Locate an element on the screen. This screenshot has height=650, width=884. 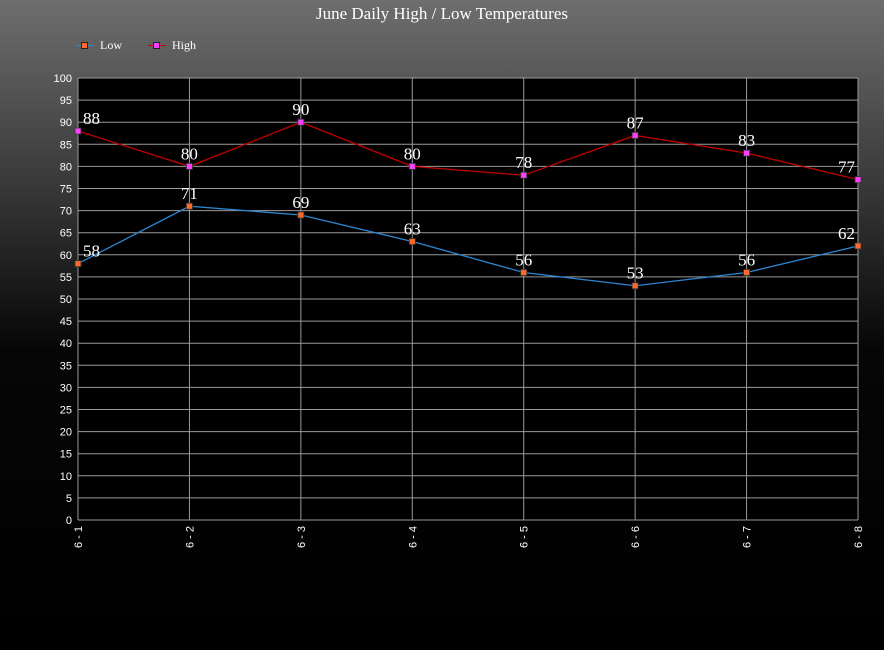
legend-swatch-low is located at coordinates (85, 46).